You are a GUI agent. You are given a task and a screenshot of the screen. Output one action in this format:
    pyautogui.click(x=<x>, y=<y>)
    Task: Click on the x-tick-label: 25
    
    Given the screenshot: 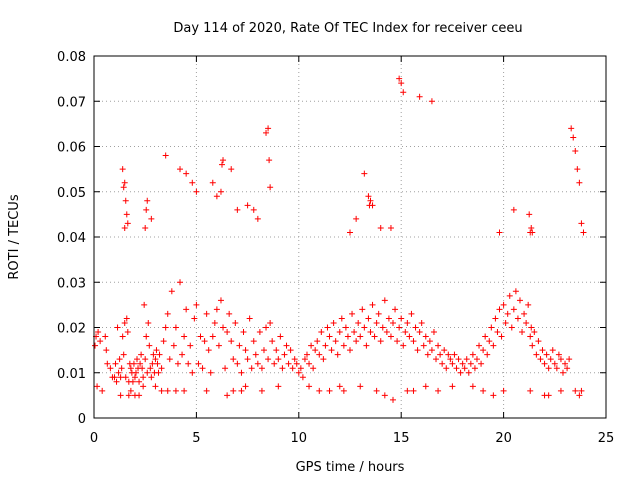 What is the action you would take?
    pyautogui.click(x=606, y=438)
    